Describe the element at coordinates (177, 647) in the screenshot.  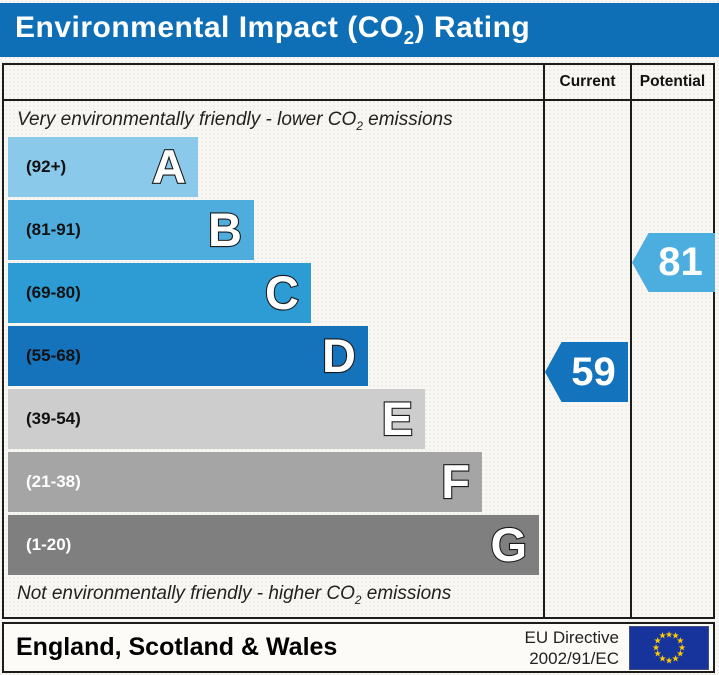
I see `region-label: England, Scotland & Wales` at that location.